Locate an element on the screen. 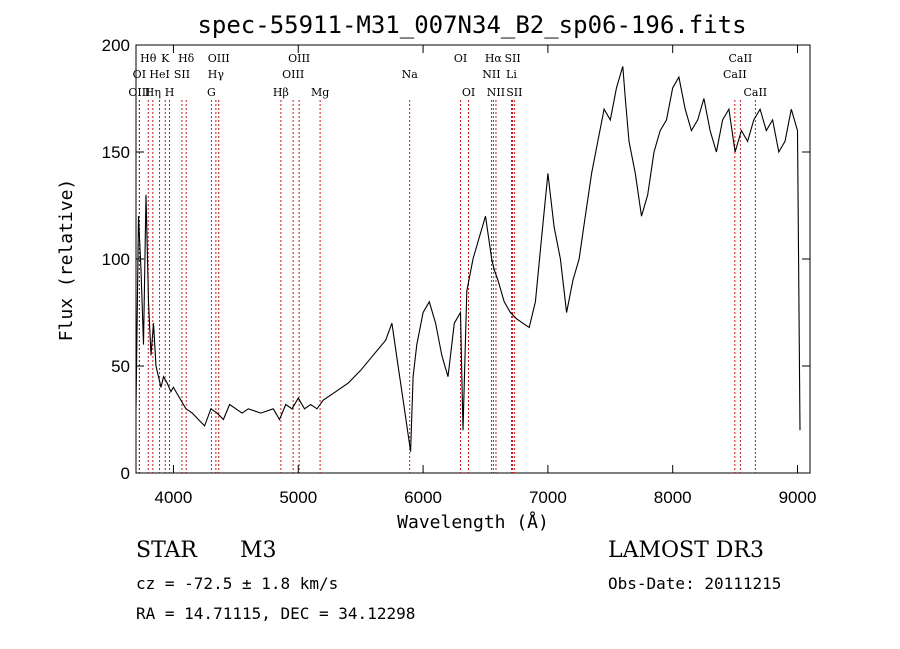 The image size is (900, 649). line-label-24: OI is located at coordinates (468, 92).